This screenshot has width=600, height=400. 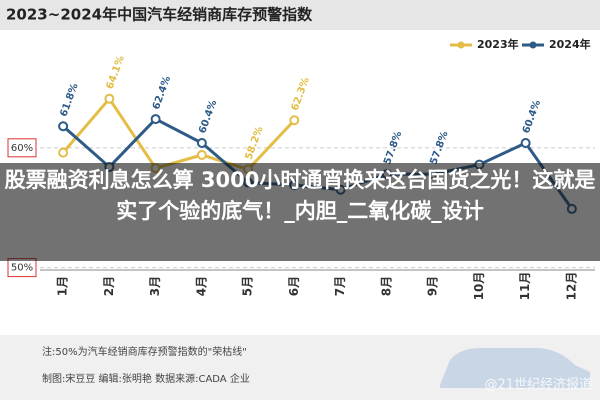 What do you see at coordinates (146, 378) in the screenshot?
I see `note: 制图:宋豆豆 编辑:张明艳 数据来源:CADA 企业` at bounding box center [146, 378].